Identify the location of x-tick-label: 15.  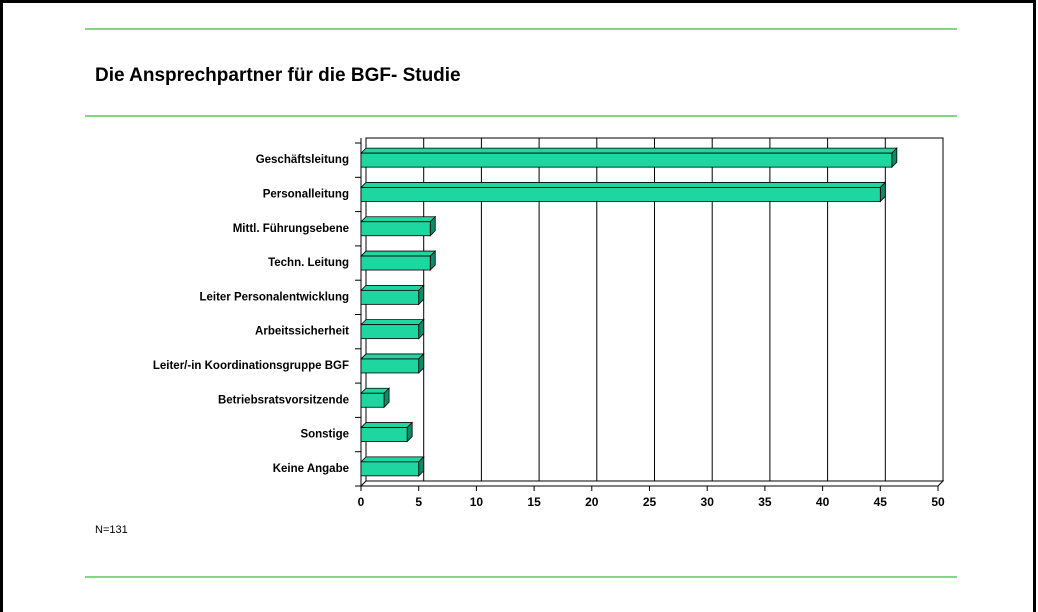
(534, 502).